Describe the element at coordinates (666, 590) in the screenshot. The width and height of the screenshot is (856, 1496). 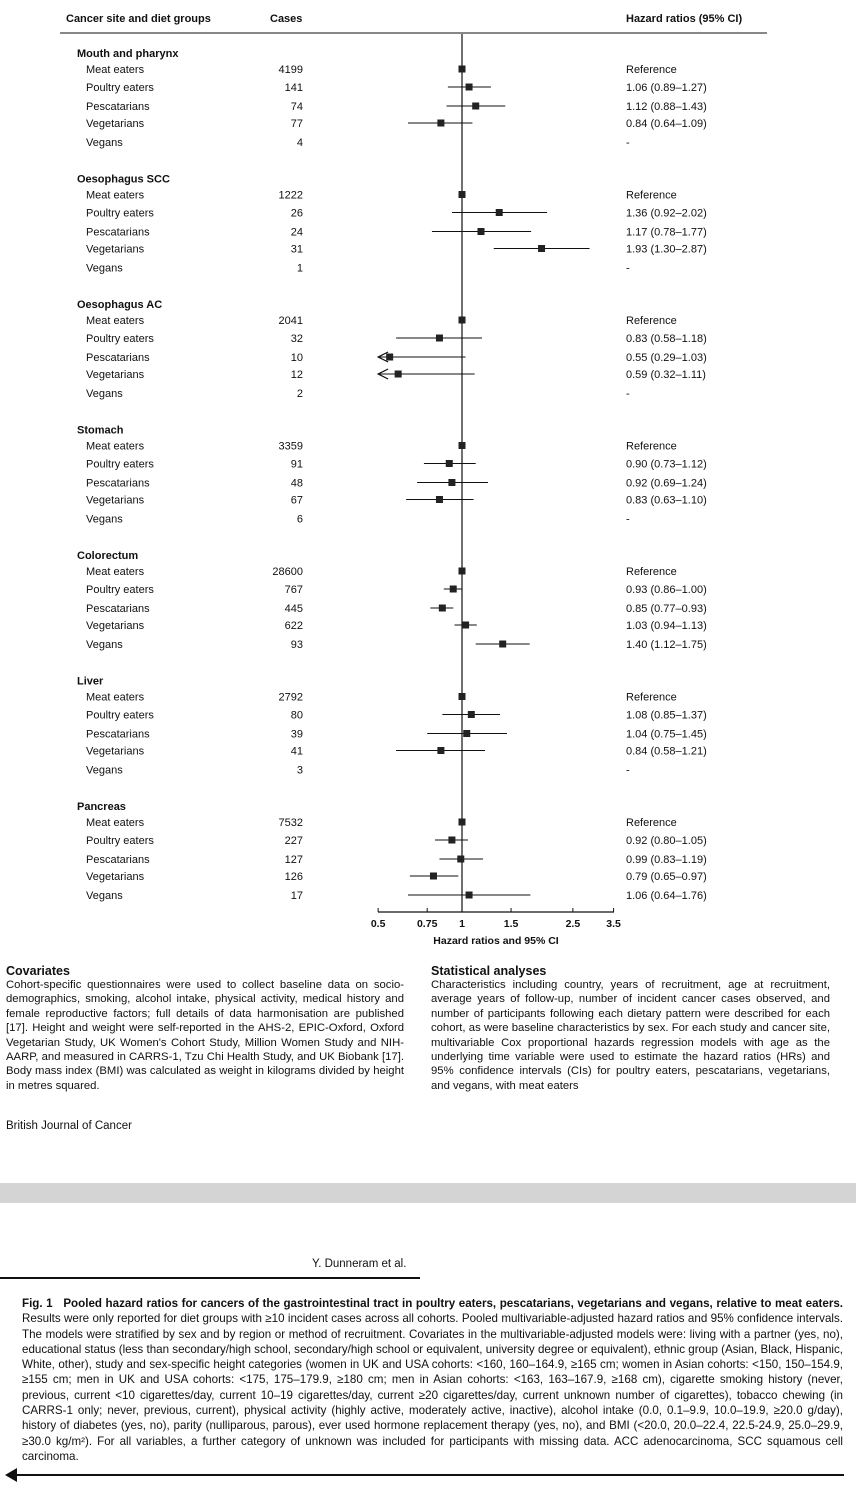
I see `hr-label: 0.93 (0.86–1.00)` at that location.